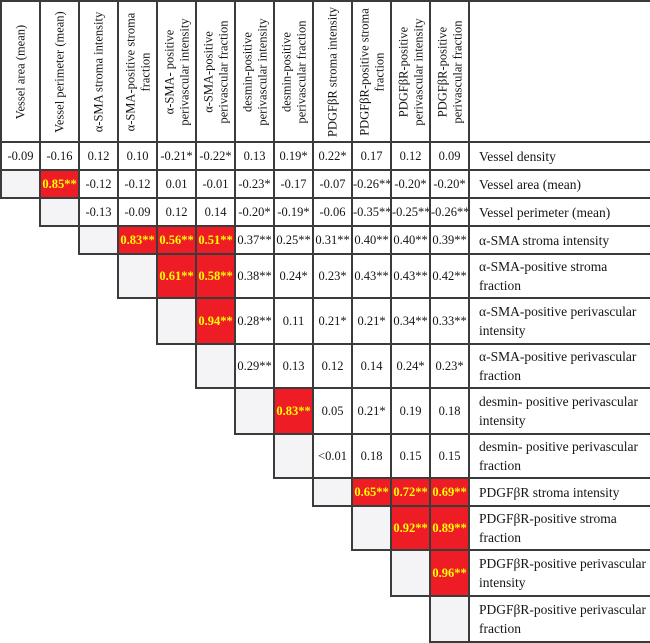 The width and height of the screenshot is (650, 643). I want to click on column-header-2: Vessel perimeter (mean), so click(59, 71).